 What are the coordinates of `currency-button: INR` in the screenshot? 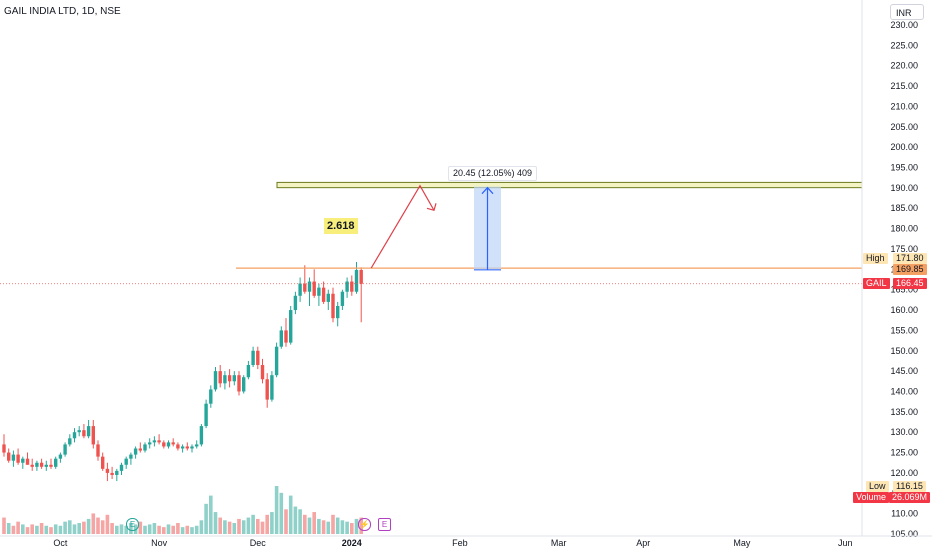 It's located at (907, 12).